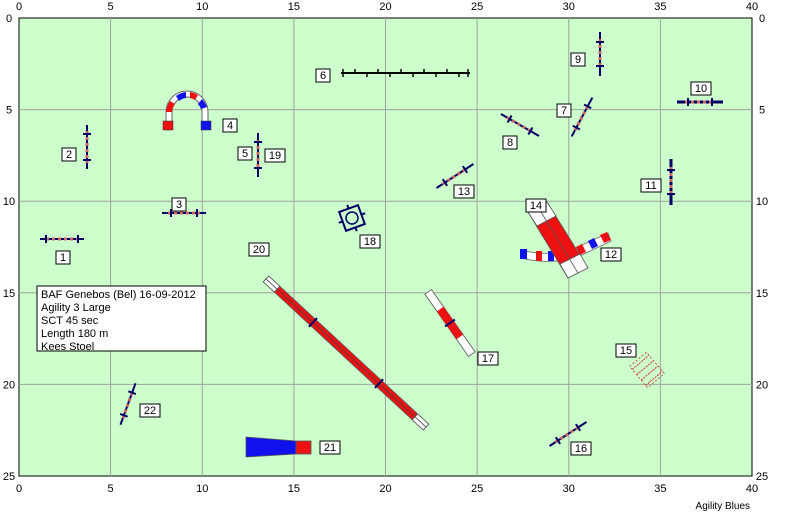  I want to click on number-label-20: 20, so click(259, 249).